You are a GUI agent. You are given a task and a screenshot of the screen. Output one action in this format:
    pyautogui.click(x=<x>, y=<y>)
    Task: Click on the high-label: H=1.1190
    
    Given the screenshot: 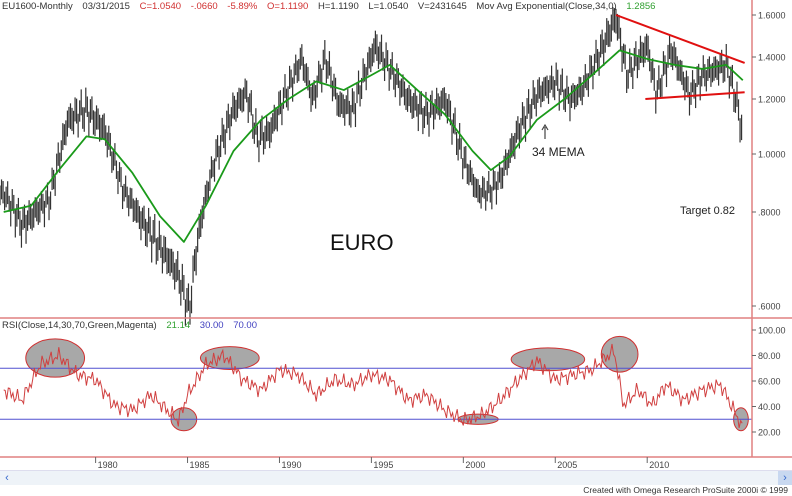 What is the action you would take?
    pyautogui.click(x=338, y=6)
    